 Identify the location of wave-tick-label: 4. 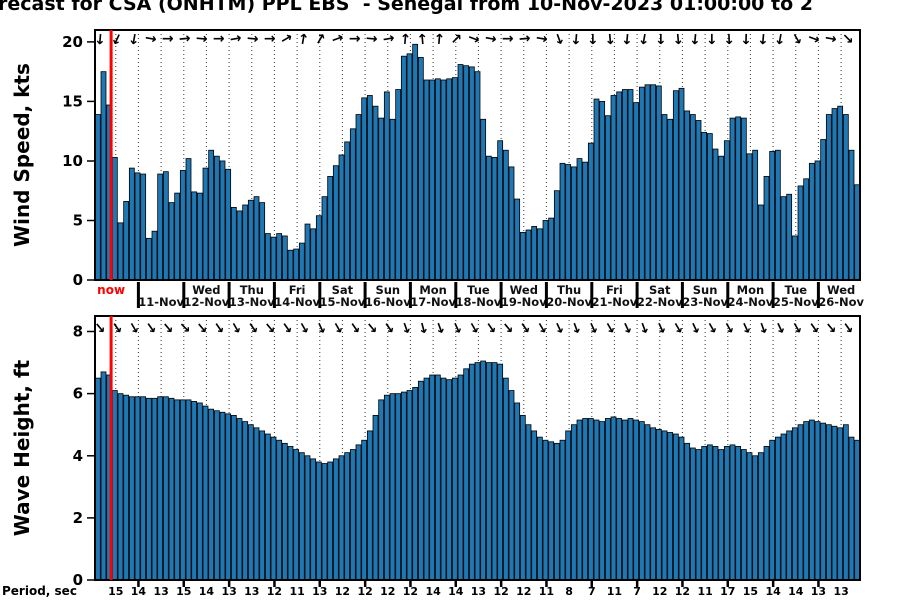
(78, 456).